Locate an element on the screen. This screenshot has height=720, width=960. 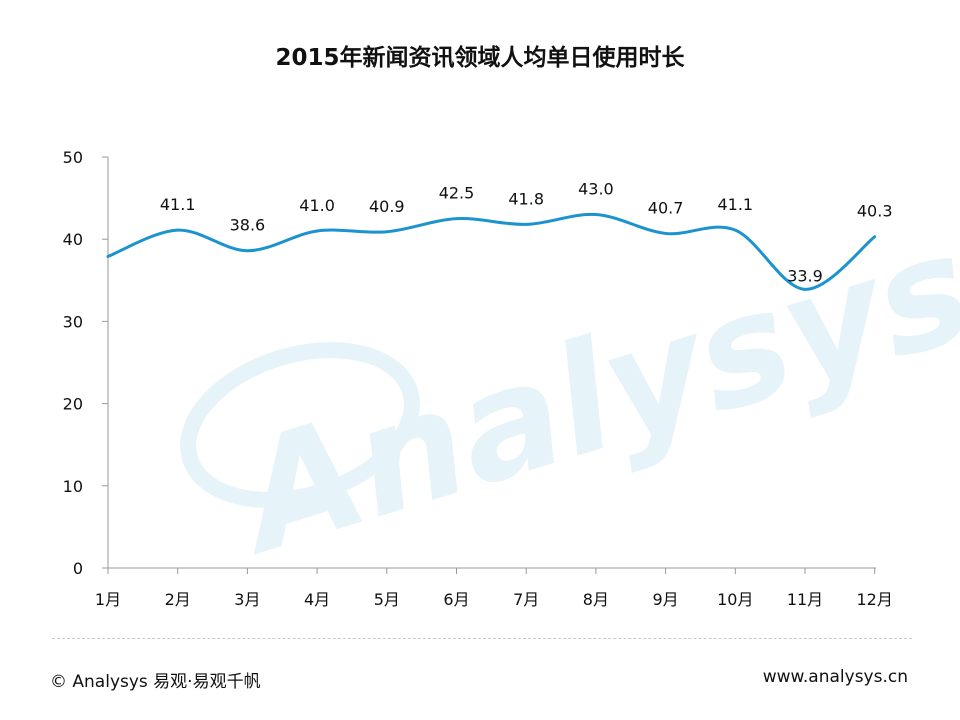
x-tick-label: 12月 is located at coordinates (875, 599).